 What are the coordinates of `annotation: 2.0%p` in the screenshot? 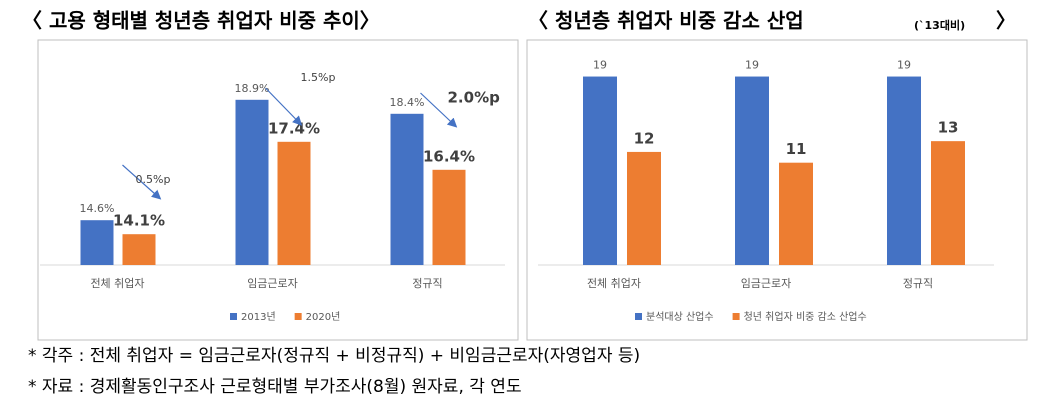 It's located at (474, 98).